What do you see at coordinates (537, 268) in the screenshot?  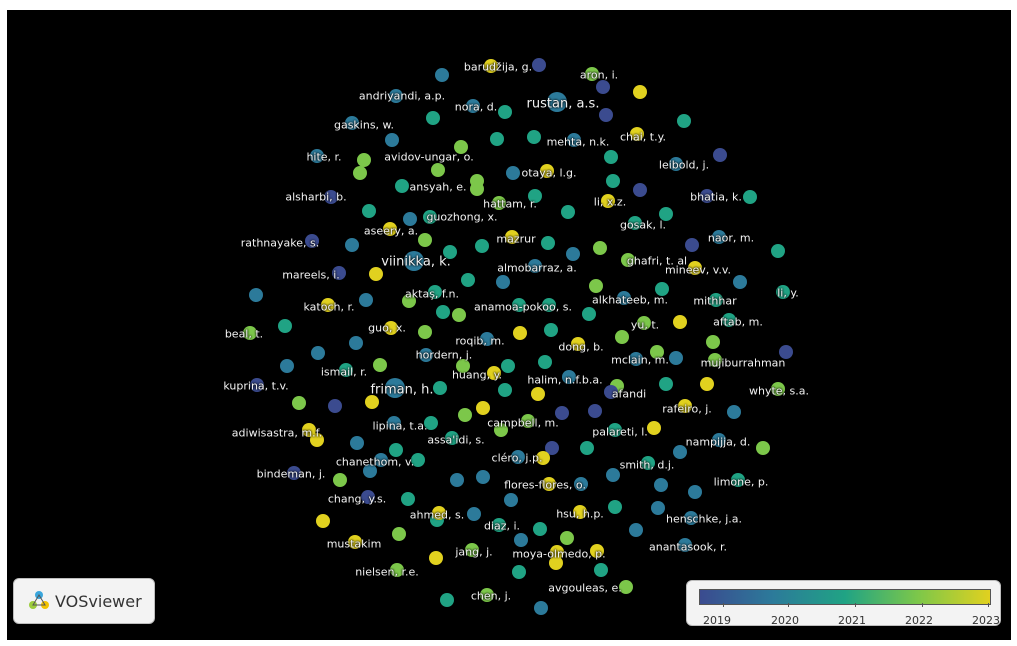 I see `author-label: almobarraz, a.` at bounding box center [537, 268].